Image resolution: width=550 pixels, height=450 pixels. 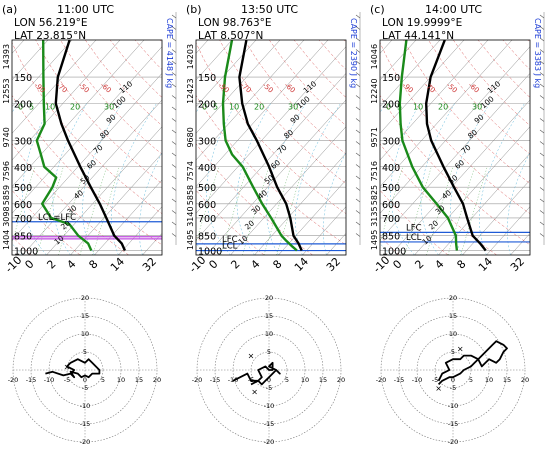 I want to click on lon-label: LON 98.763°E, so click(x=235, y=23).